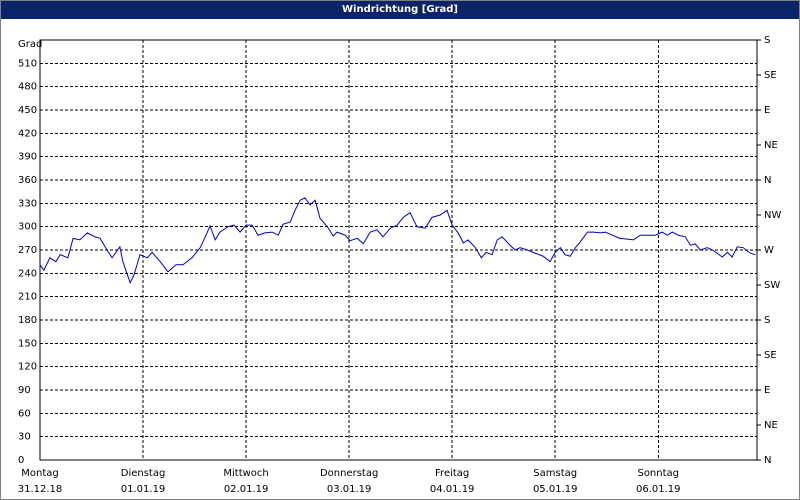  I want to click on title-bar: Windrichtung [Grad], so click(400, 10).